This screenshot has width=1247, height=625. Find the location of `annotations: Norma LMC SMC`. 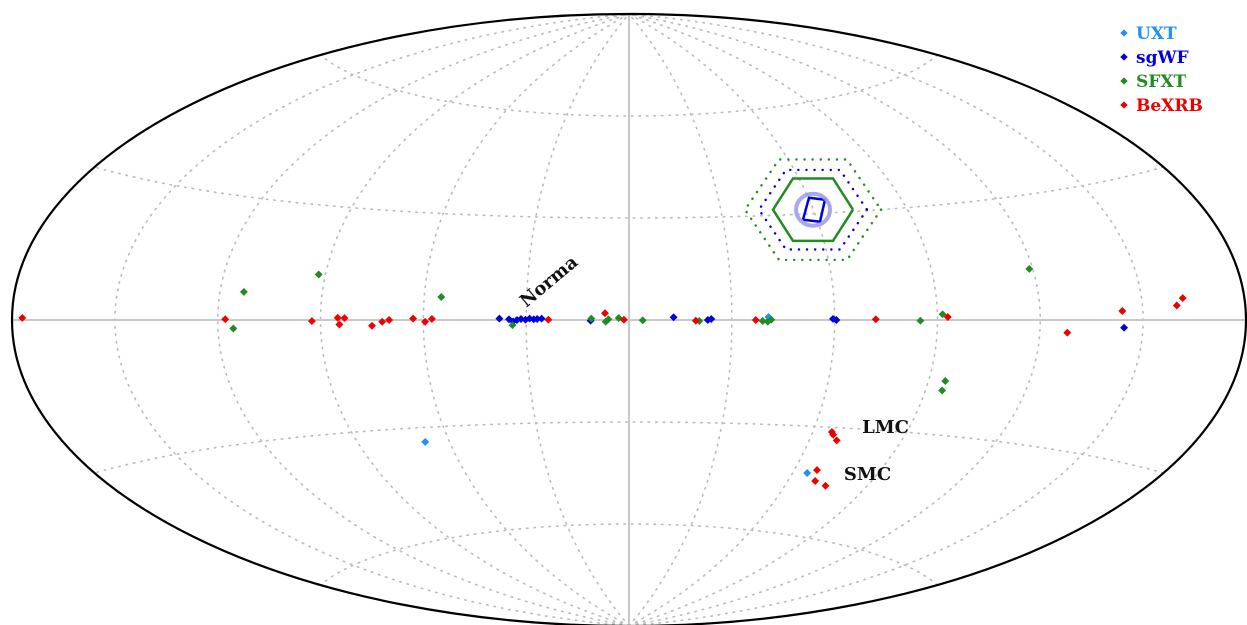

annotations: Norma LMC SMC is located at coordinates (712, 368).